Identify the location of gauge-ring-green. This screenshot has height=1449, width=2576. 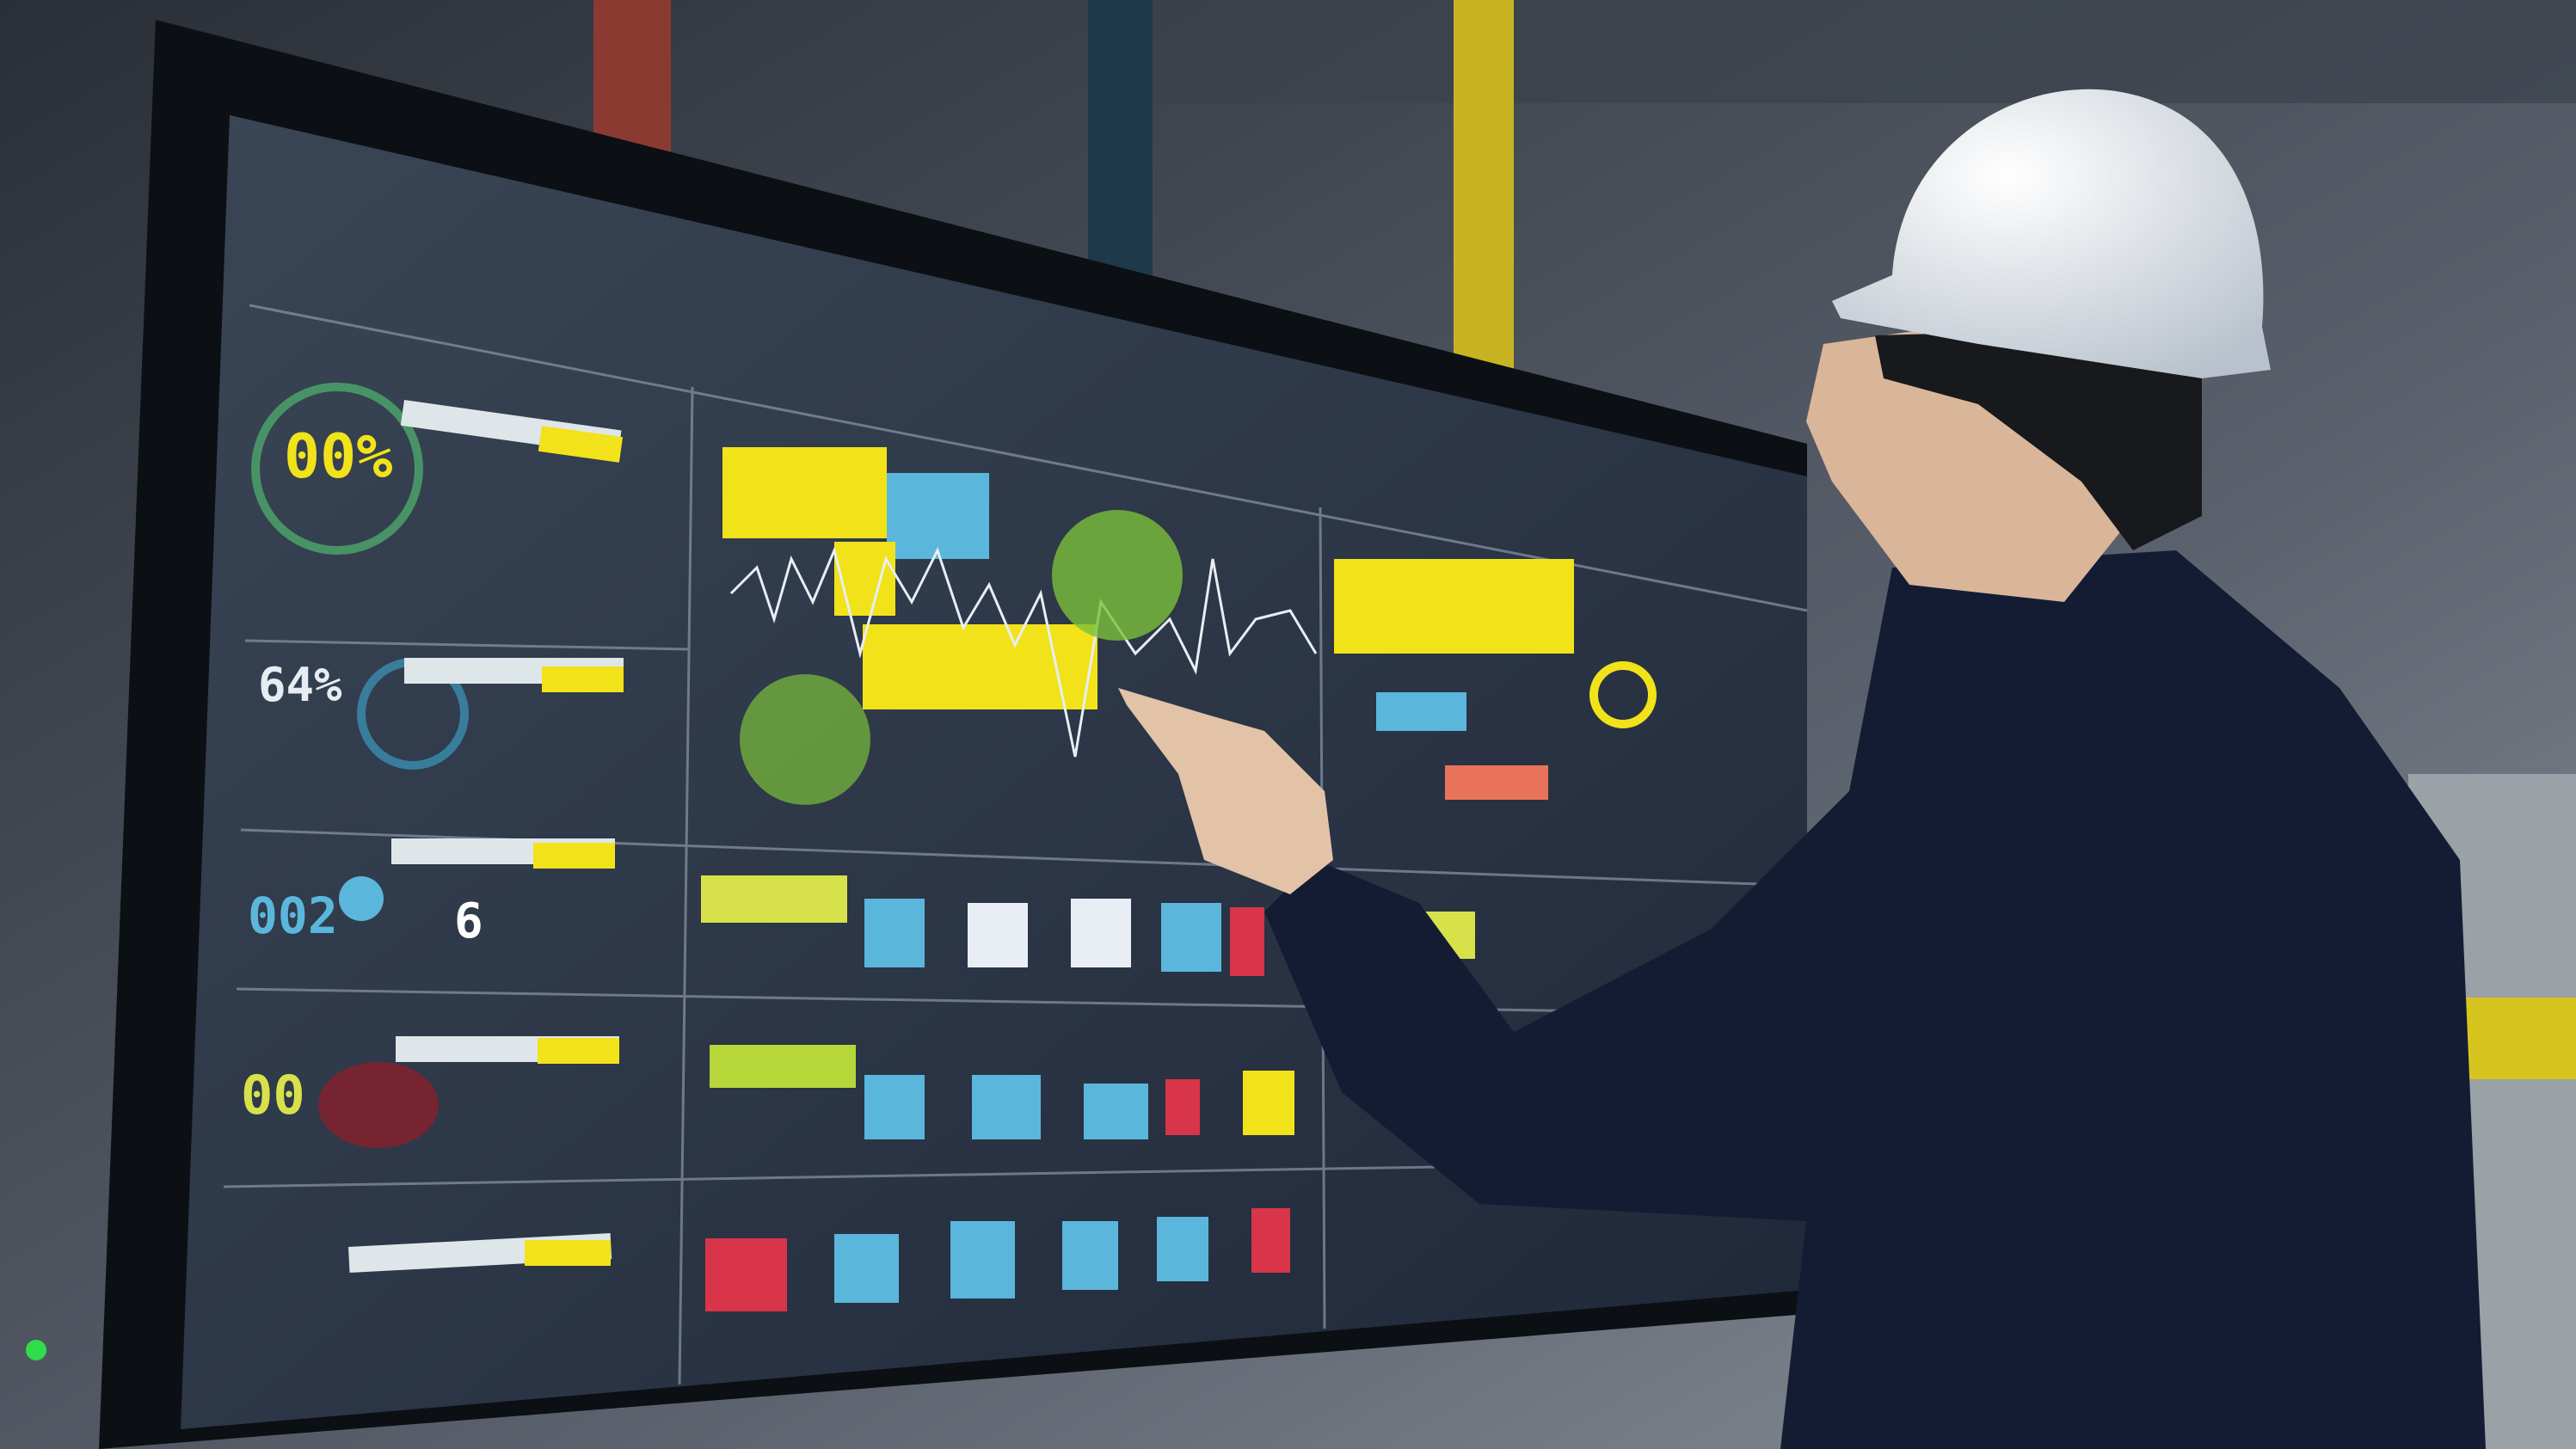
(337, 469).